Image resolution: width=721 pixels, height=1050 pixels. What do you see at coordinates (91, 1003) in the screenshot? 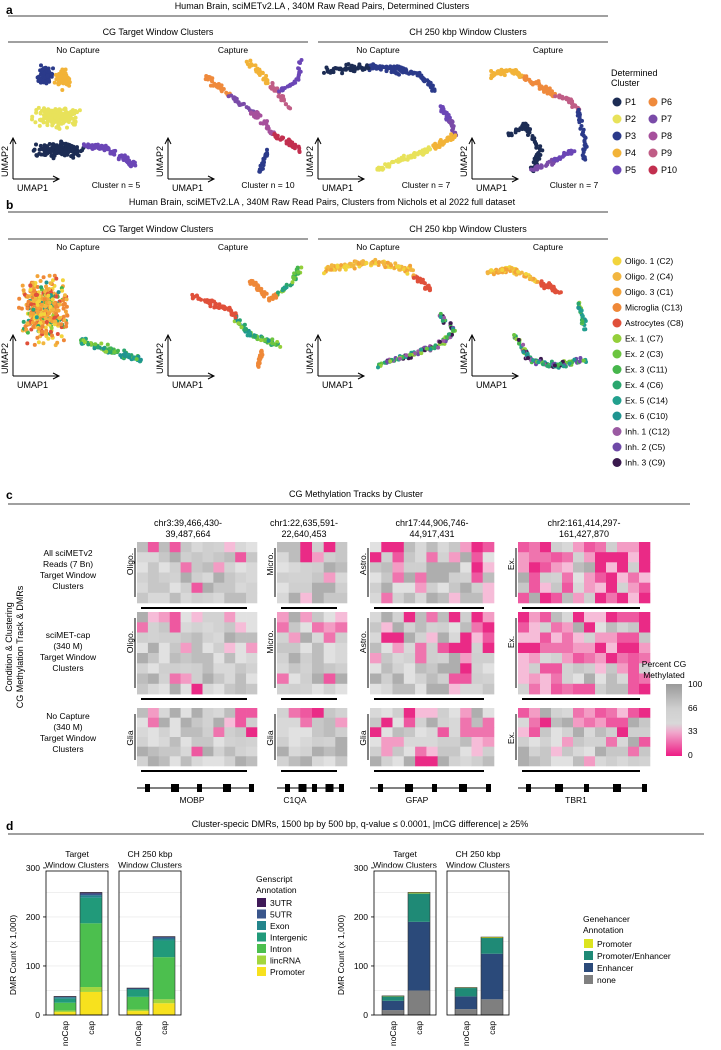
I see `bar-segment-promoter` at bounding box center [91, 1003].